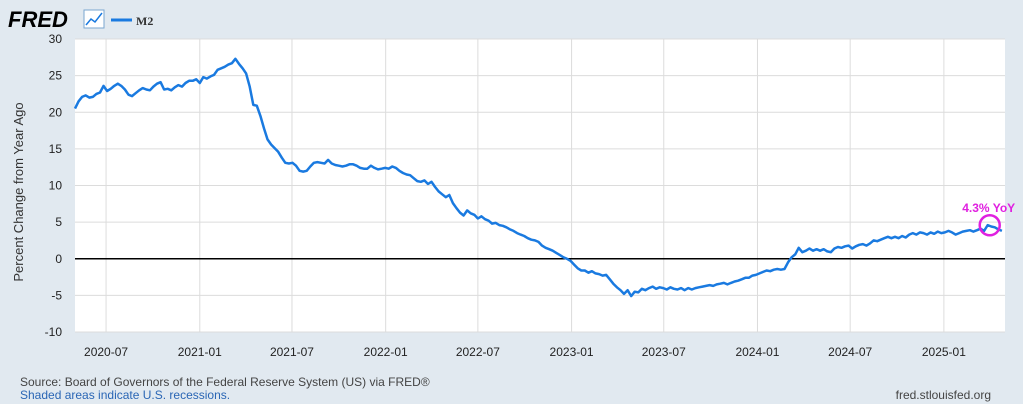  Describe the element at coordinates (292, 352) in the screenshot. I see `x-tick-label: 2021-07` at that location.